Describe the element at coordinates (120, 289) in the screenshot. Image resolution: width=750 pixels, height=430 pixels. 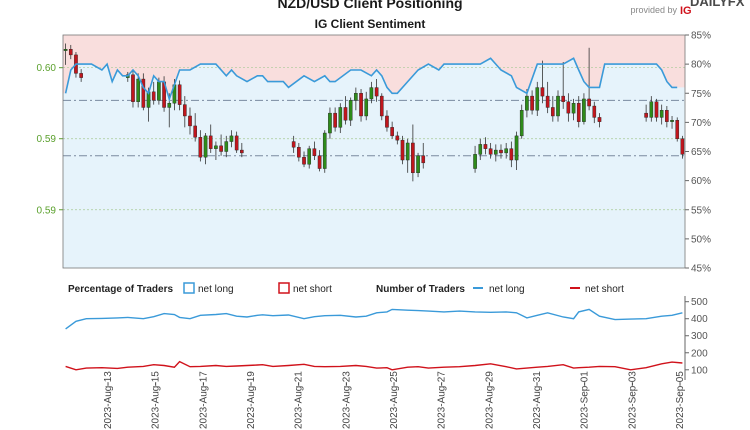
I see `legend-percentage-title: Percentage of Traders` at that location.